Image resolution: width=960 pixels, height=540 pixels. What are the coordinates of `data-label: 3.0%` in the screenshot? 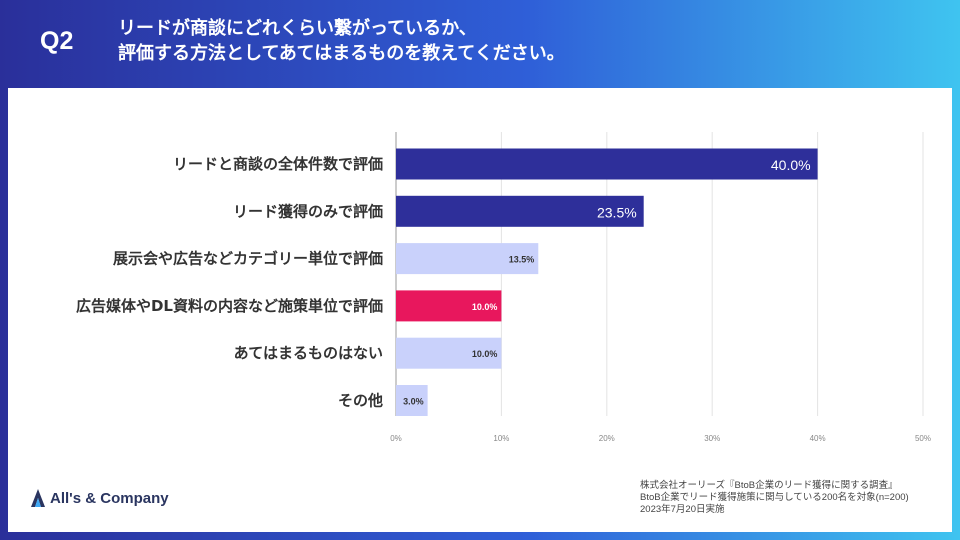 It's located at (413, 402).